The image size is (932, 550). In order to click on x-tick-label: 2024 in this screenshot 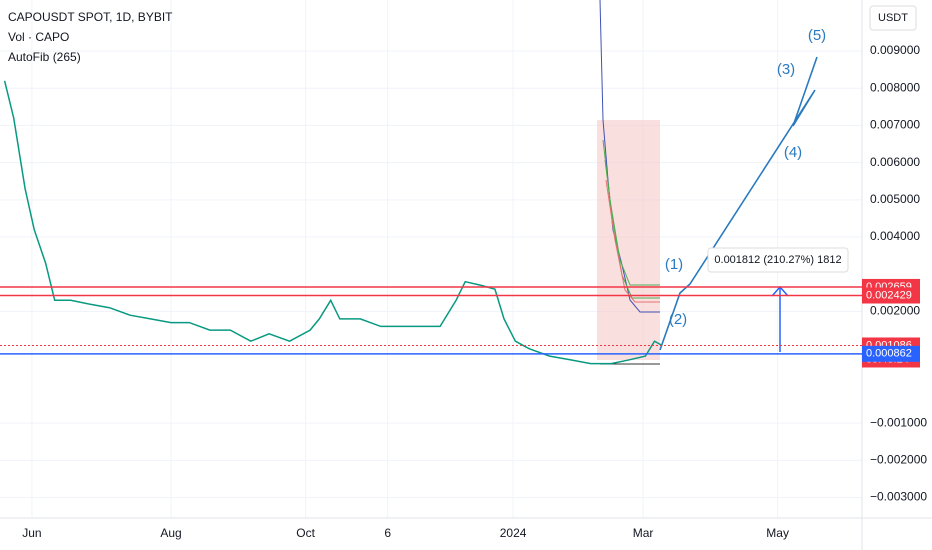, I will do `click(513, 533)`.